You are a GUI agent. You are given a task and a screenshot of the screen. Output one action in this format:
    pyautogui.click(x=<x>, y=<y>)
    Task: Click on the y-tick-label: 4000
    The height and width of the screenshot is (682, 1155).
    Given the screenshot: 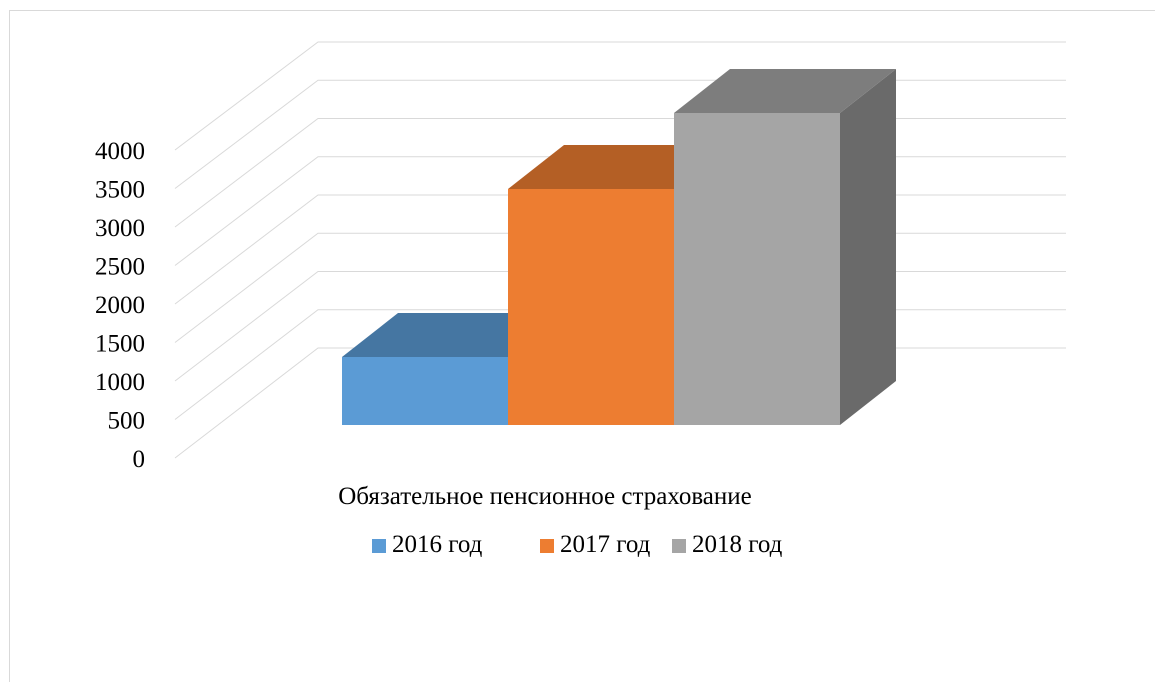 What is the action you would take?
    pyautogui.click(x=120, y=151)
    